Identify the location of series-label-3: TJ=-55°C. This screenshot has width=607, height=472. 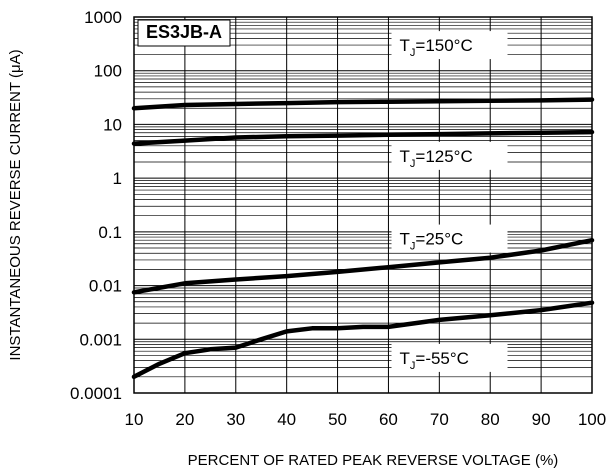
(449, 357).